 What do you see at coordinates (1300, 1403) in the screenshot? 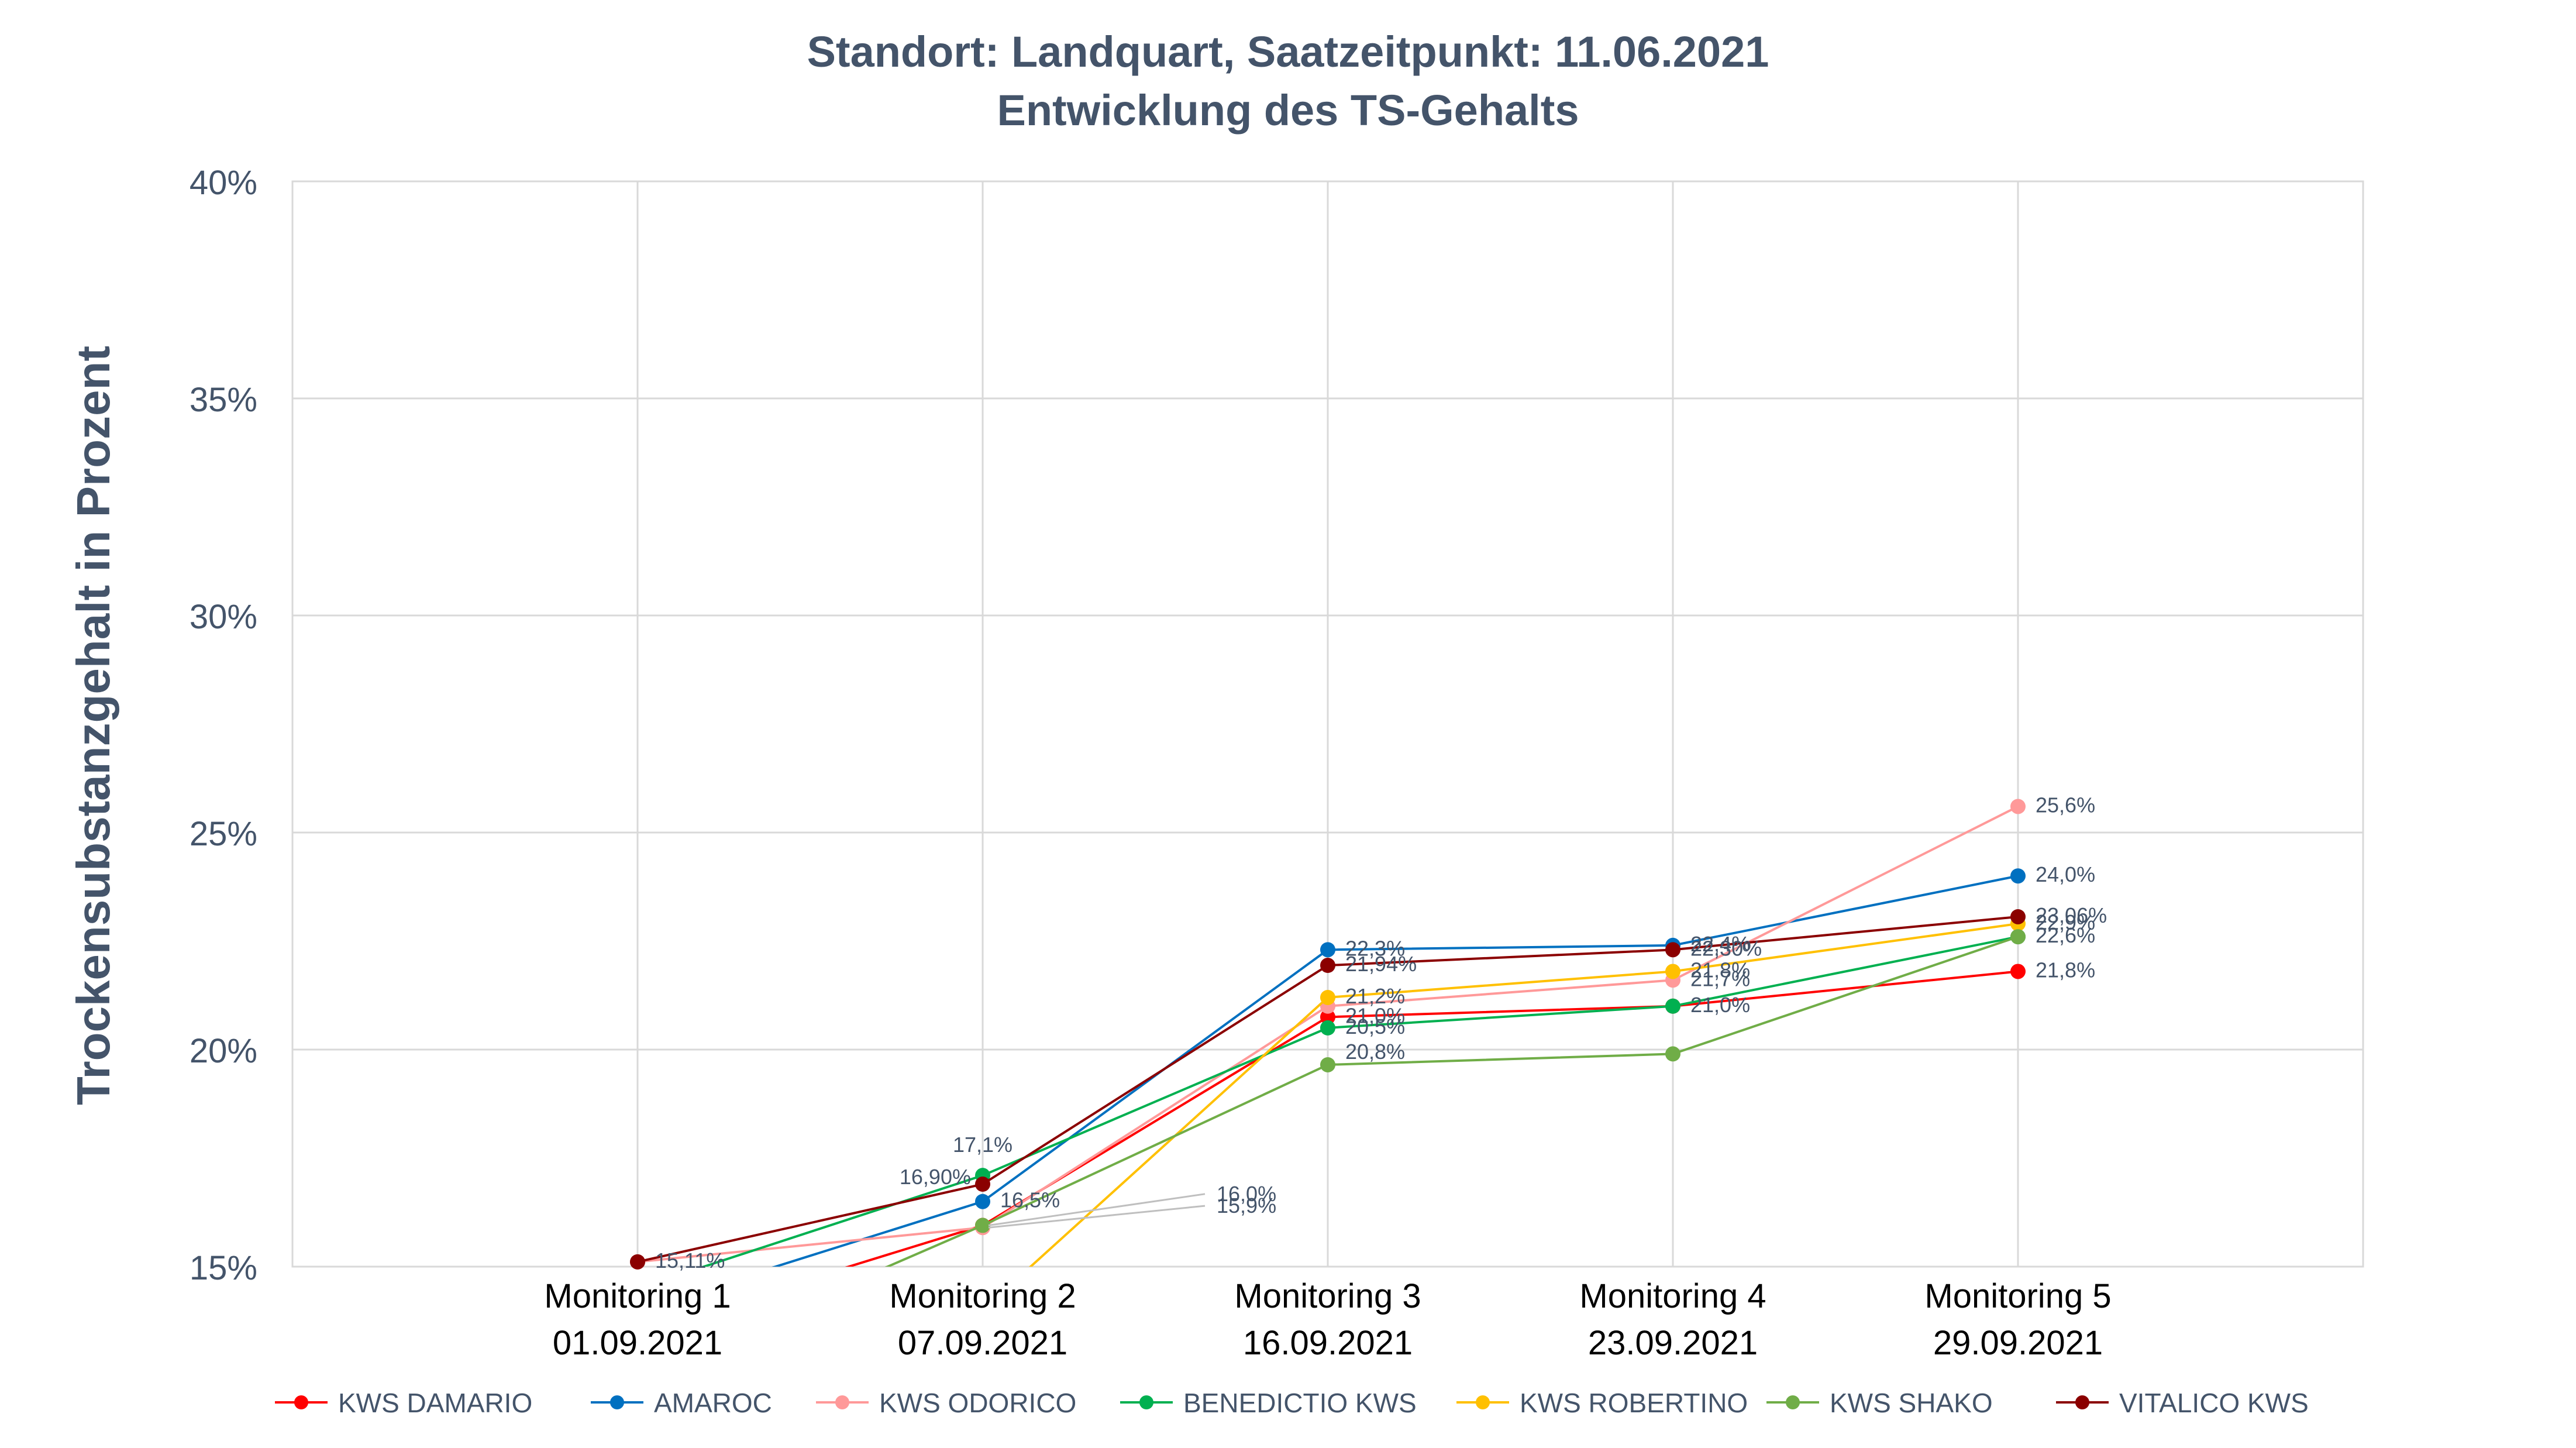
I see `legend-entry: BENEDICTIO KWS` at bounding box center [1300, 1403].